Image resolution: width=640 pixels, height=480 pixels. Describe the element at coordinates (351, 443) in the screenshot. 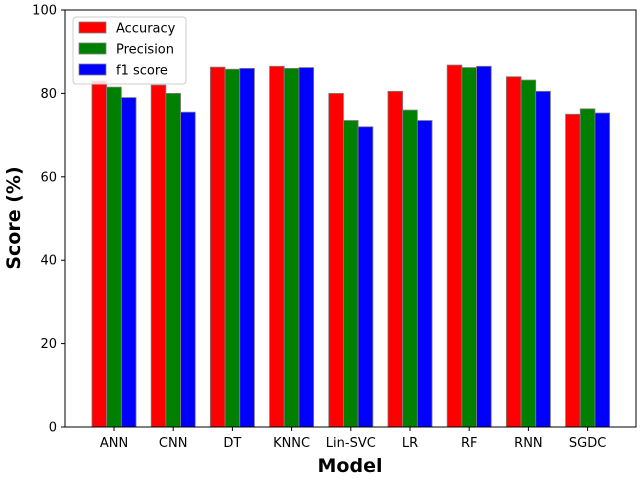

I see `x-tick-label: Lin-SVC` at that location.